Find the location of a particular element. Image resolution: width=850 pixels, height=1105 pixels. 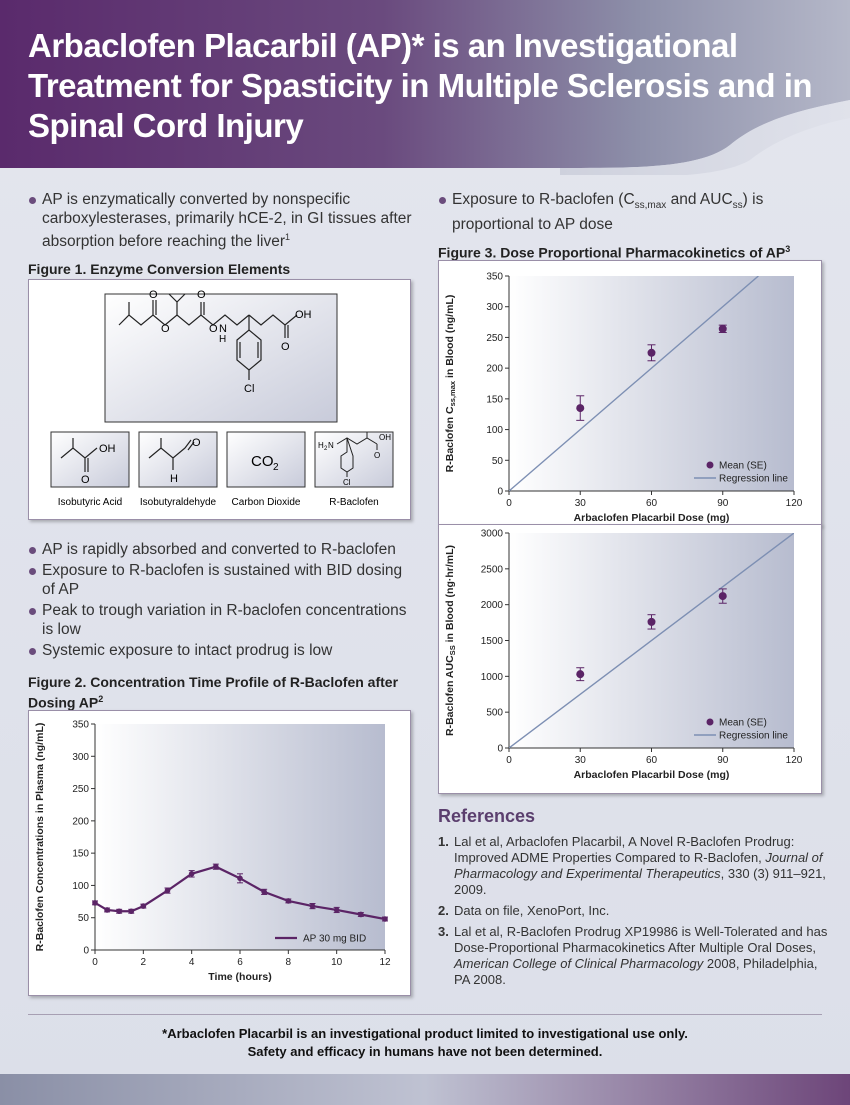

y-tick-label: 300 is located at coordinates (80, 757).